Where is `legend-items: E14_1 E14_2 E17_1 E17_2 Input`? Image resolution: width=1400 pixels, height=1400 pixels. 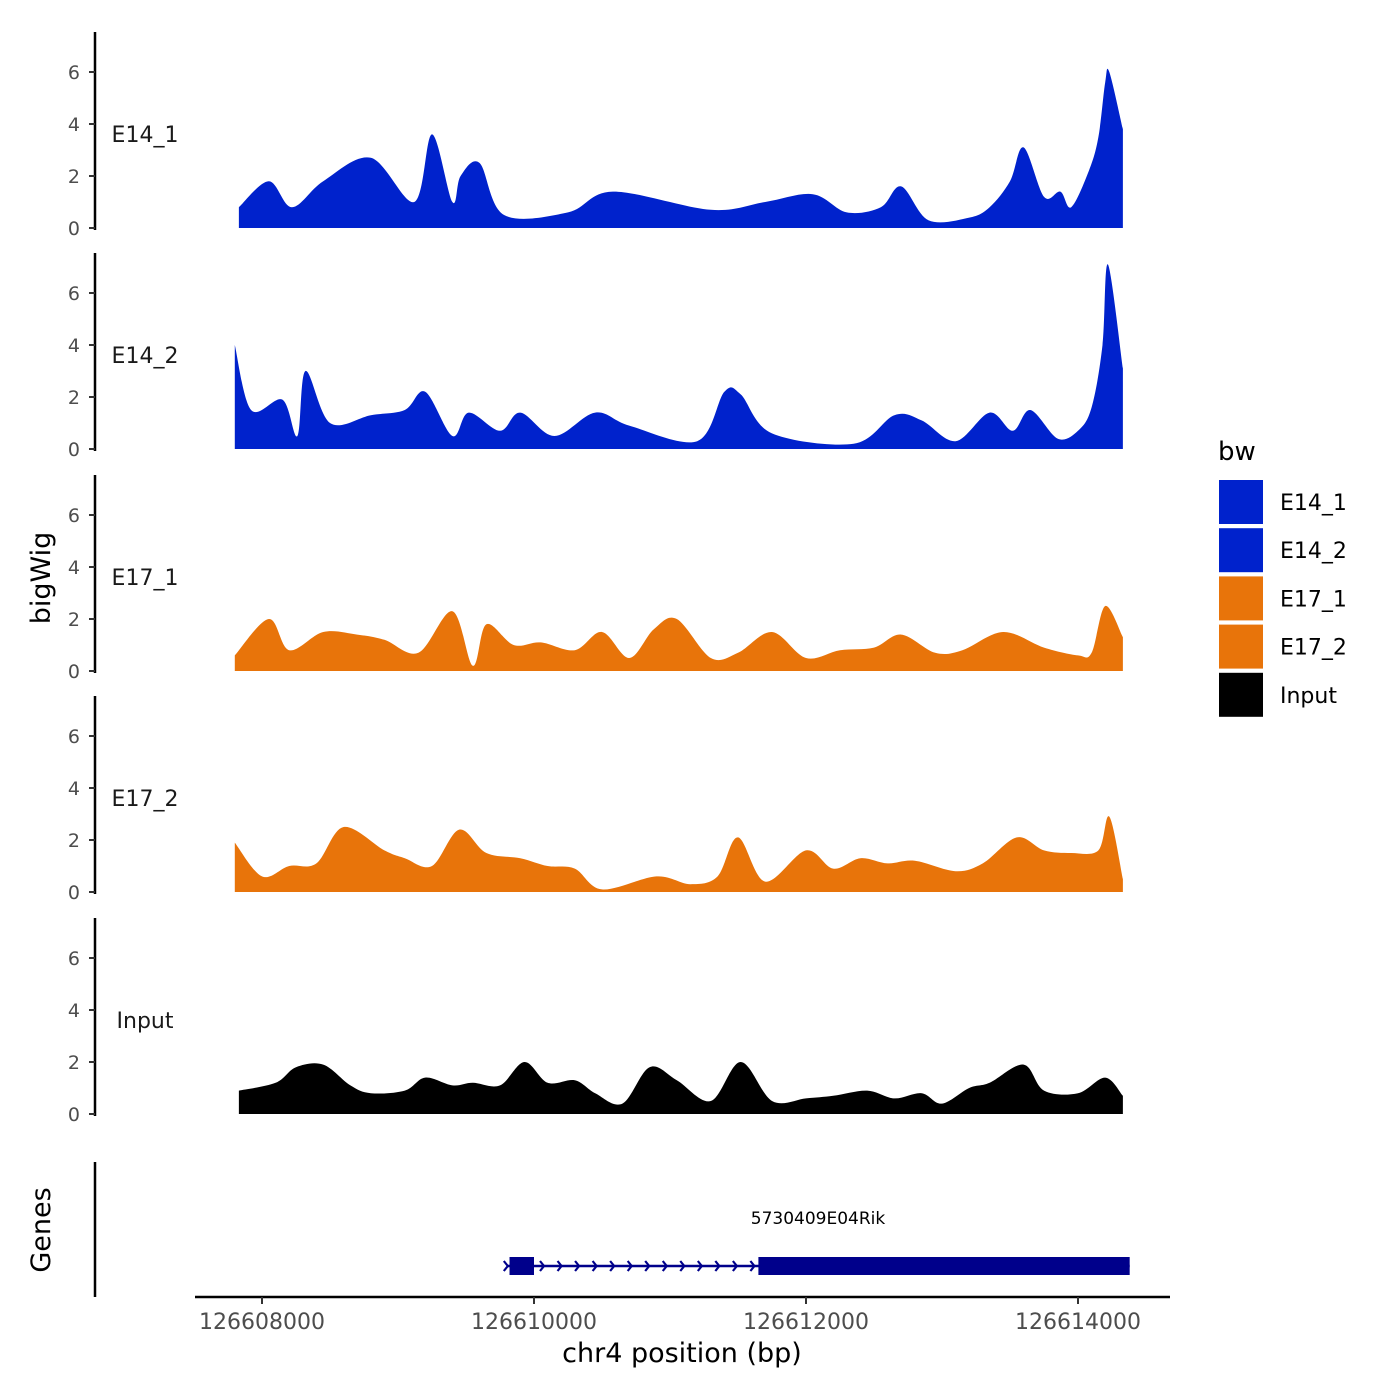 legend-items: E14_1 E14_2 E17_1 E17_2 Input is located at coordinates (1283, 598).